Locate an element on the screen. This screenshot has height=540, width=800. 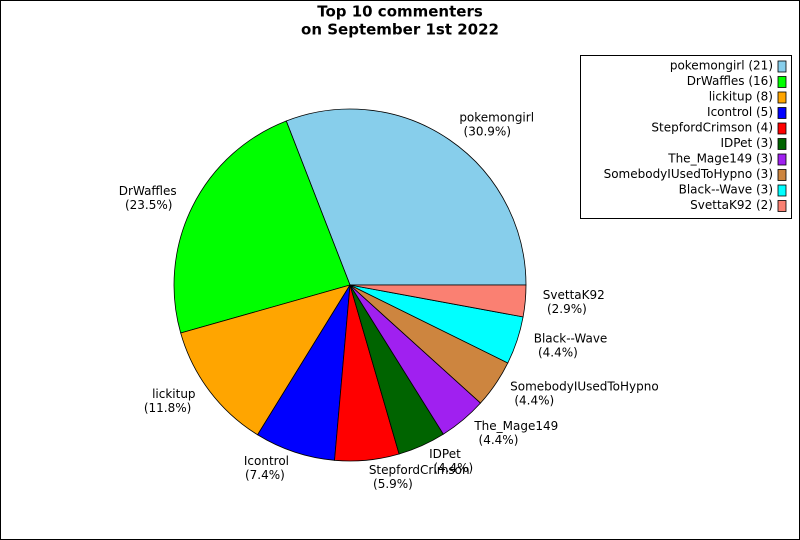
slice-percent: (30.9%) is located at coordinates (487, 132).